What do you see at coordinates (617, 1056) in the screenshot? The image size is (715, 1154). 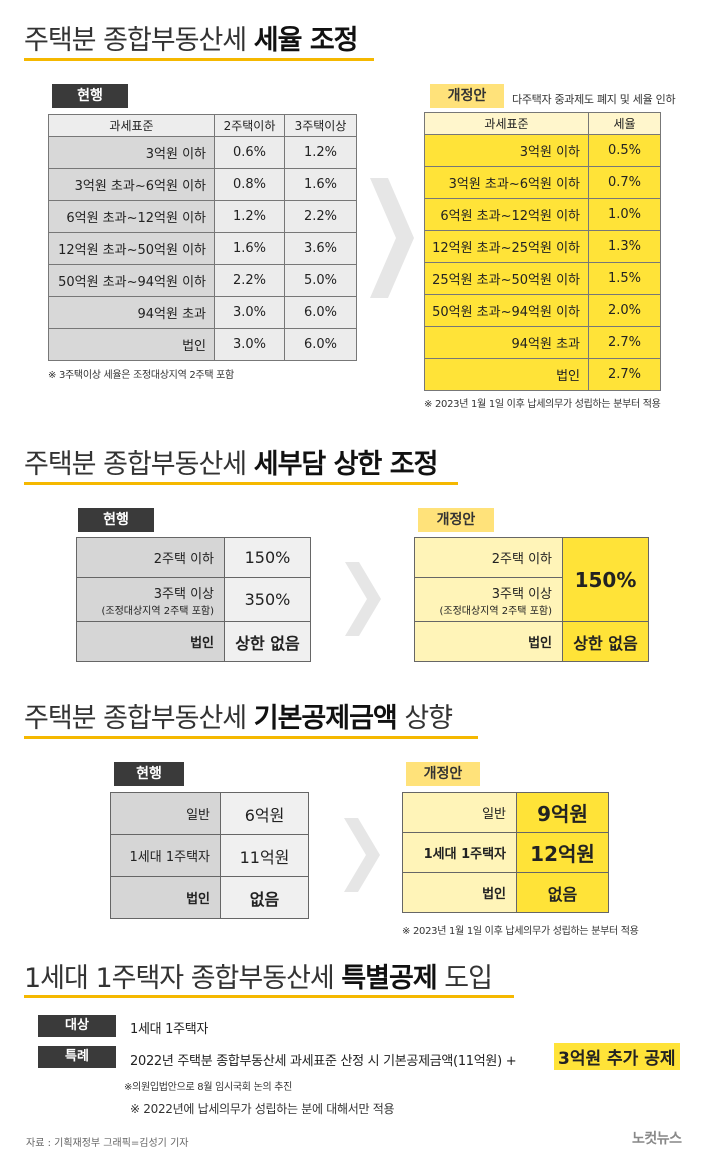 I see `special-highlight: 3억원 추가 공제` at bounding box center [617, 1056].